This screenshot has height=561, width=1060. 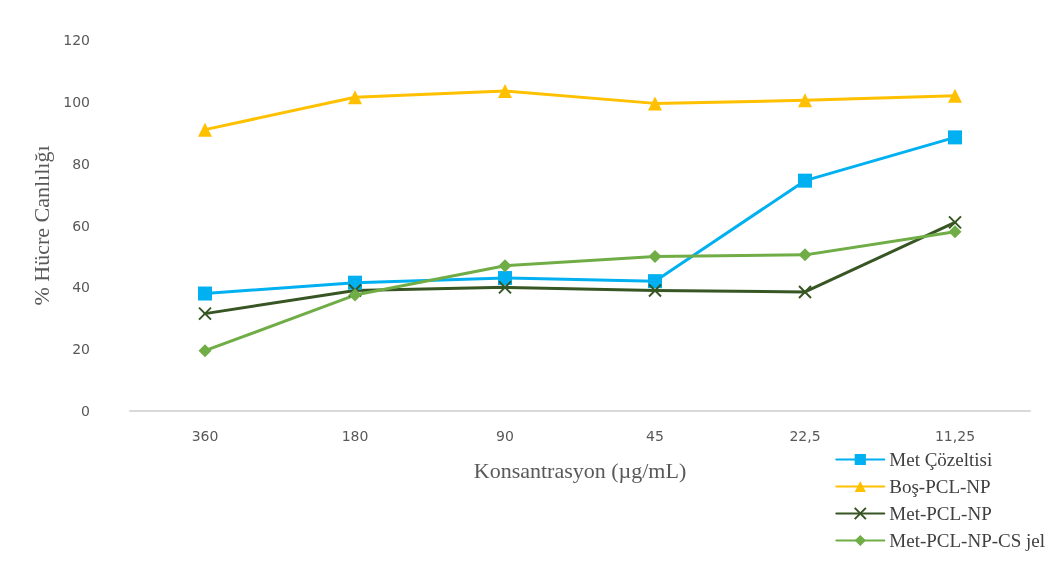 What do you see at coordinates (81, 163) in the screenshot?
I see `y-tick-label: 80` at bounding box center [81, 163].